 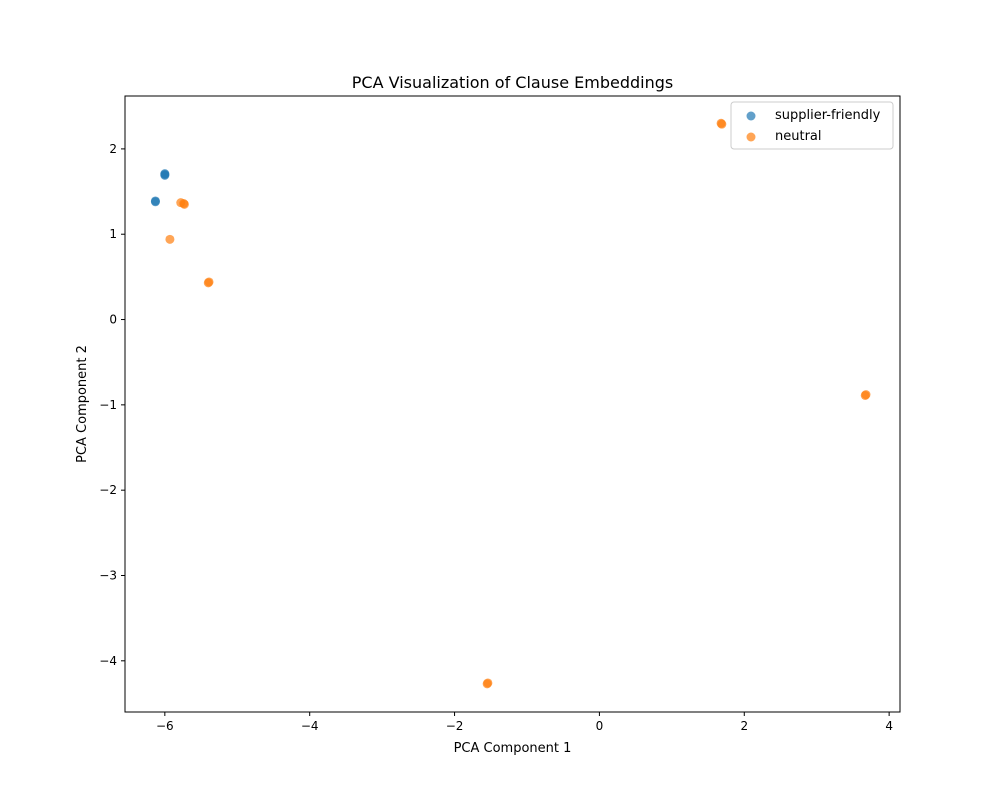 I want to click on legend: supplier-friendly neutral, so click(x=812, y=125).